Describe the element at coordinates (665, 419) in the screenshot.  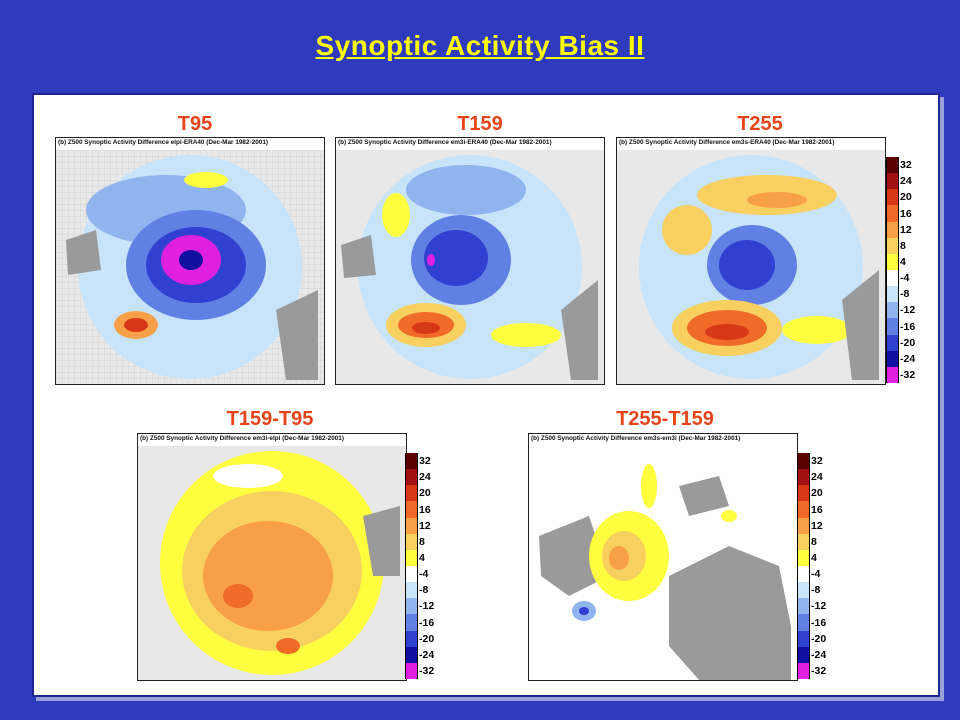
I see `panel-label-t255-t159: T255-T159` at that location.